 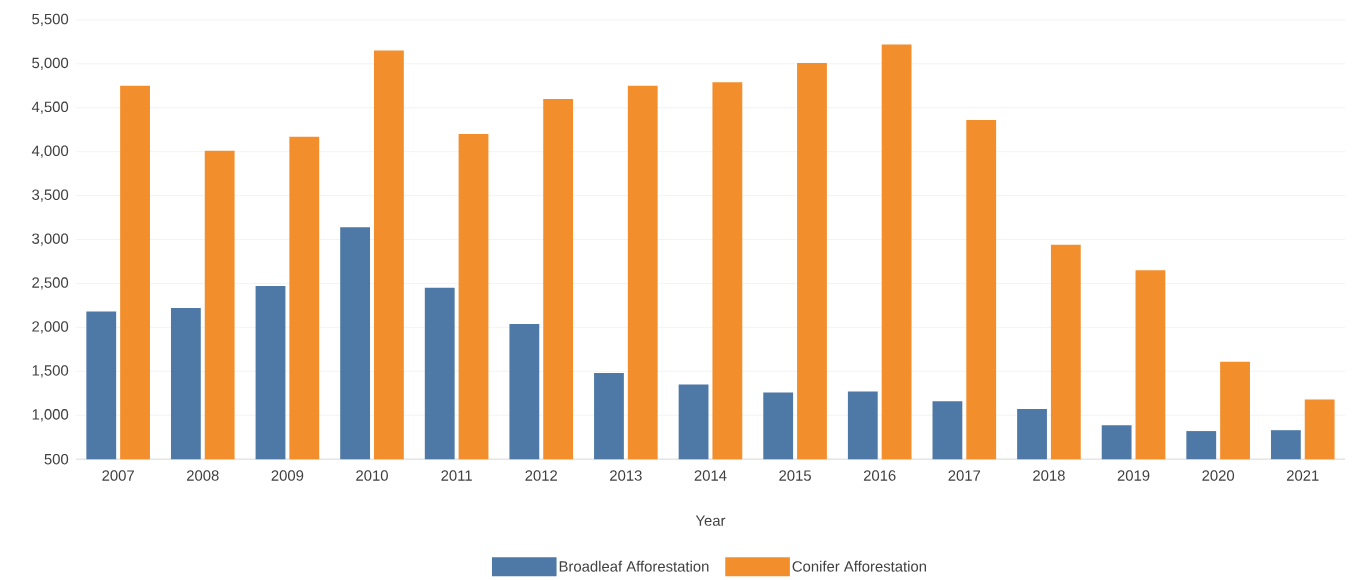 I want to click on x-tick-label: 2016, so click(x=879, y=475).